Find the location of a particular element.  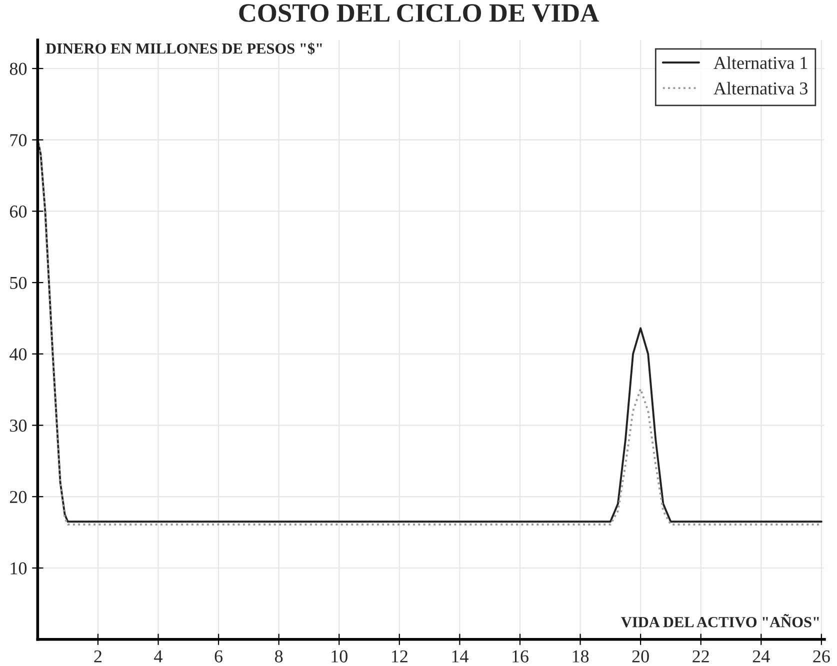

y-tick-label: 80 is located at coordinates (18, 68).